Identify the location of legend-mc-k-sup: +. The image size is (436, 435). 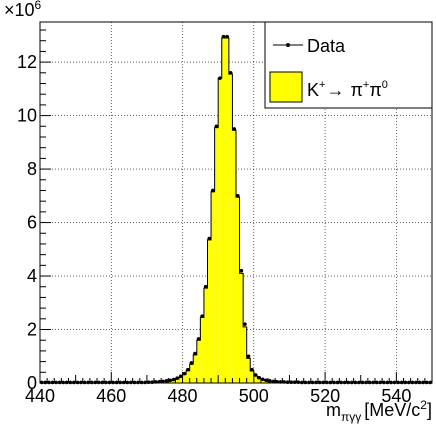
(322, 85).